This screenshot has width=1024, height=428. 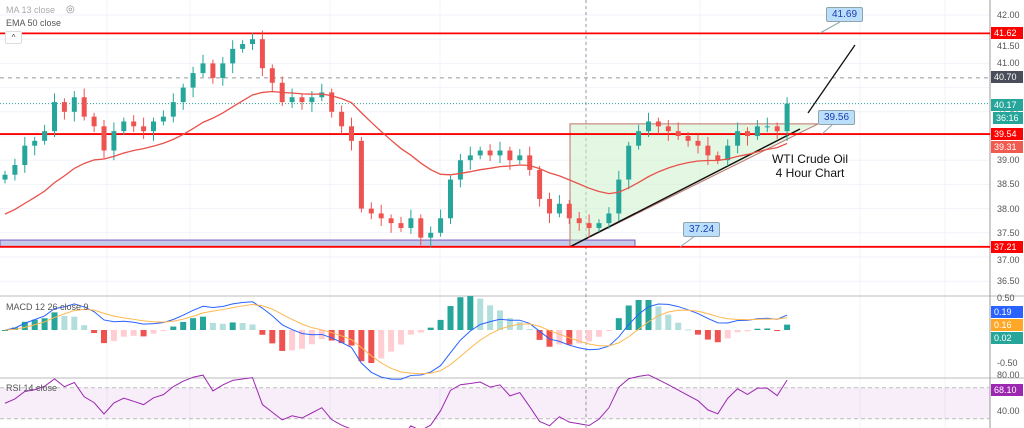 I want to click on chart-subtitle: 4 Hour Chart, so click(x=810, y=173).